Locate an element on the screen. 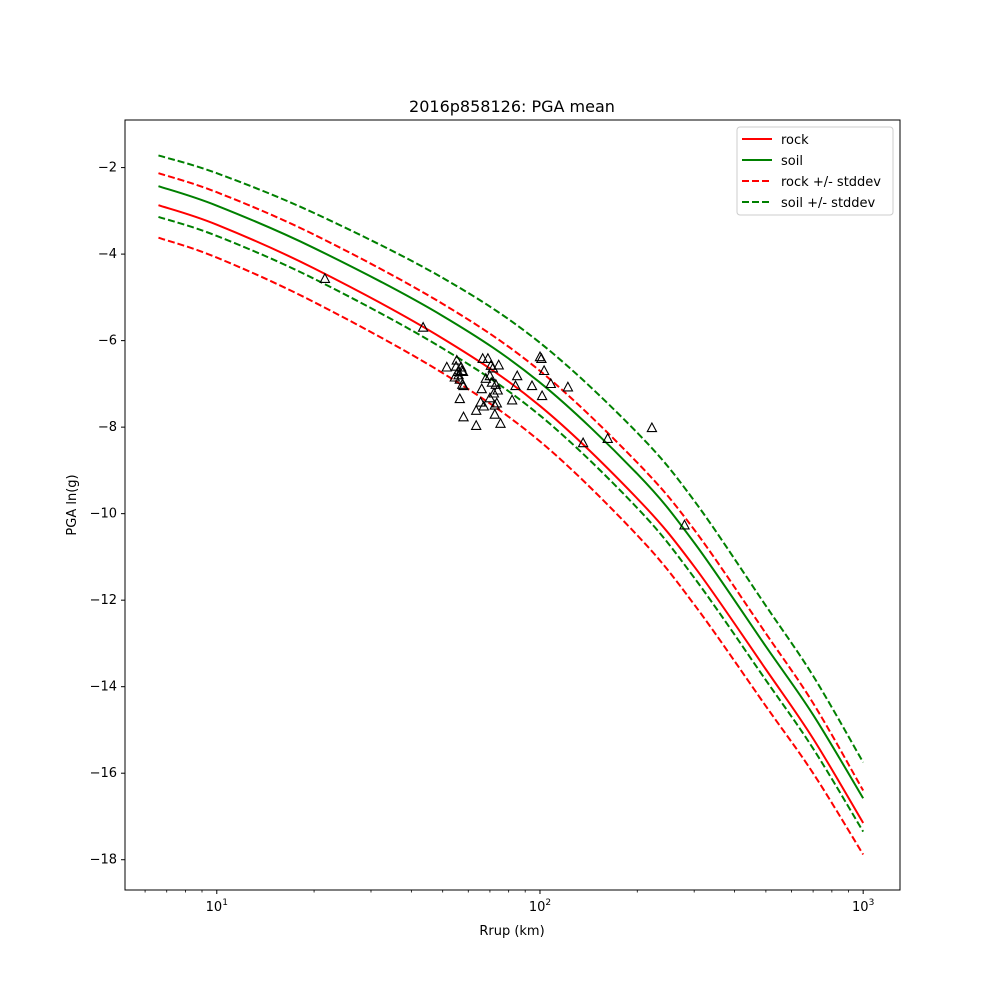 The height and width of the screenshot is (1004, 1000). legend-label: rock +/- stddev is located at coordinates (831, 182).